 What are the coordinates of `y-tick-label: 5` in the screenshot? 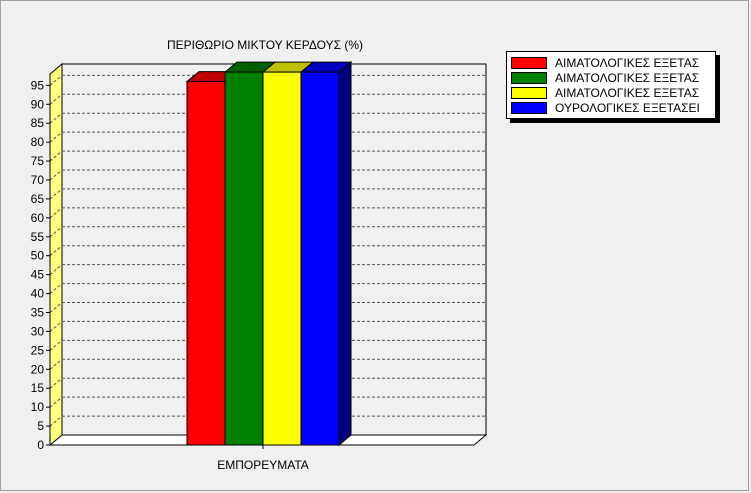 It's located at (40, 426).